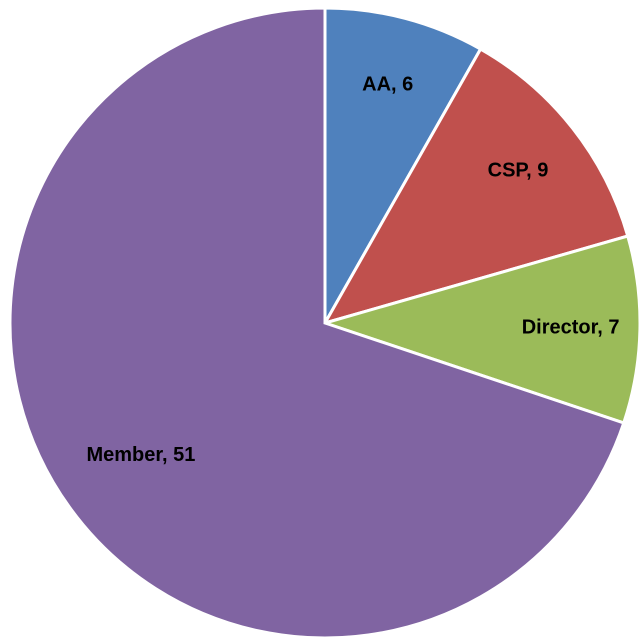 The width and height of the screenshot is (639, 639). I want to click on data-label: Member, 51, so click(140, 455).